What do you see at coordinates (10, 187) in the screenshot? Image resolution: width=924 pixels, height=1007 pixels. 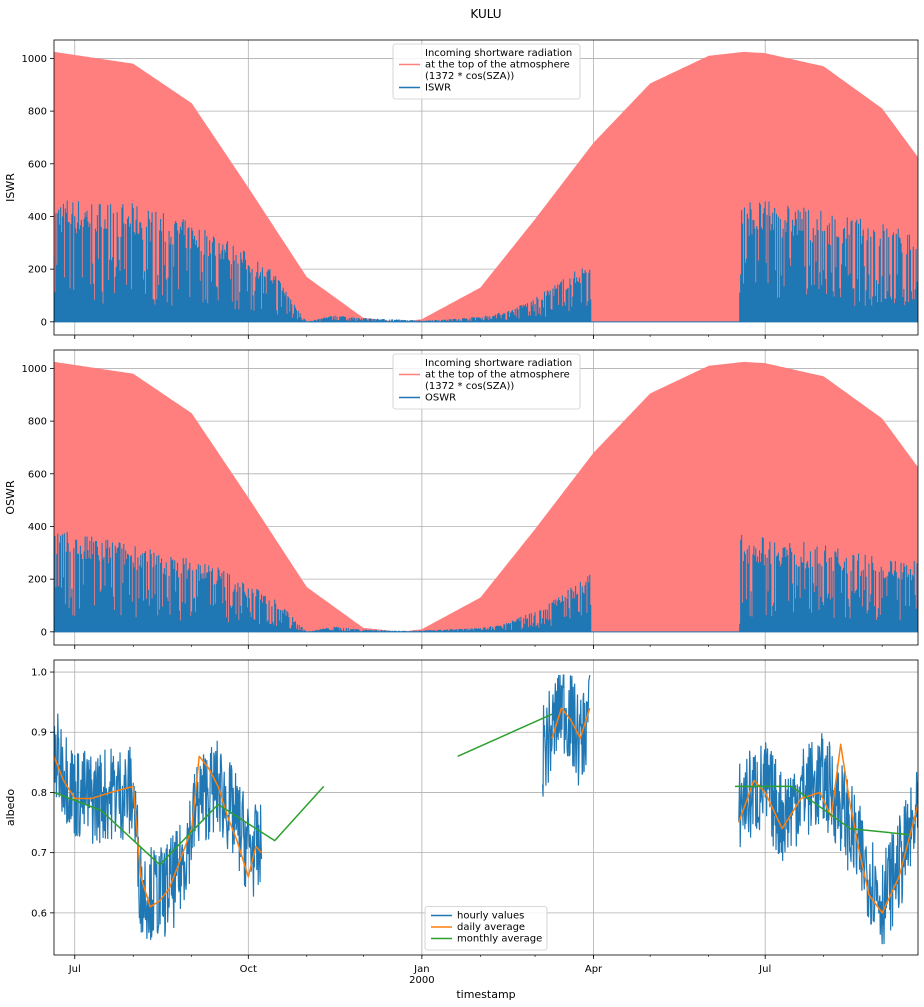 I see `y-axis-label: ISWR` at bounding box center [10, 187].